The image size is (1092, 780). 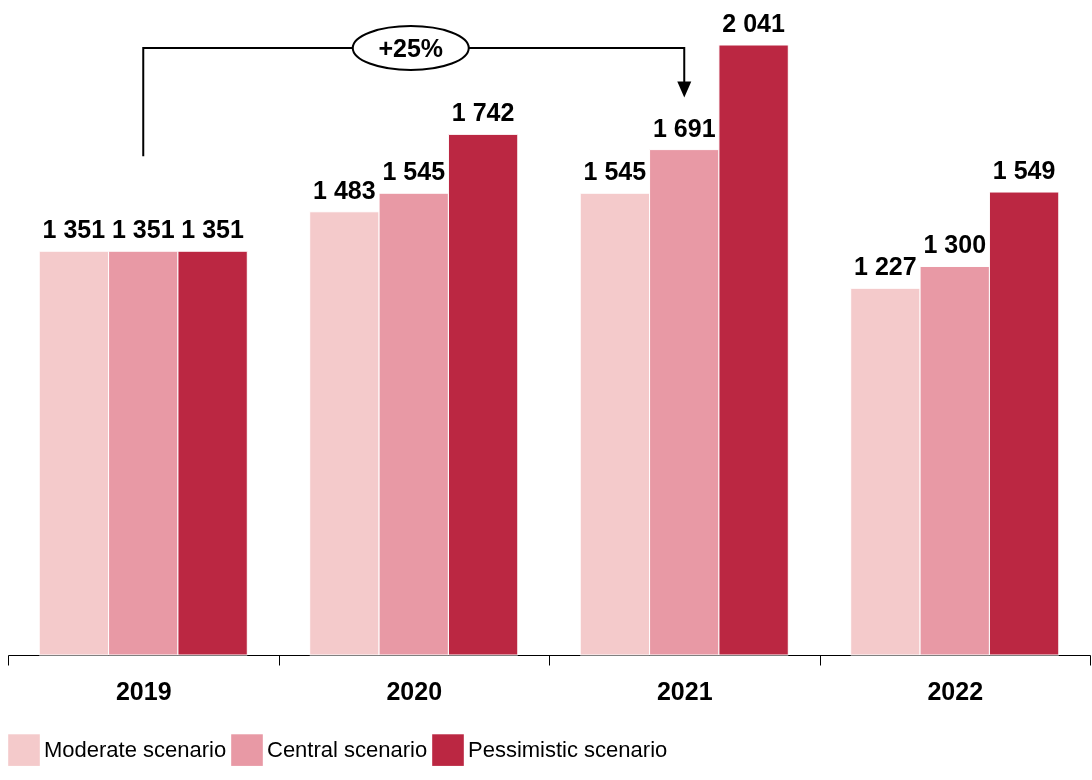 I want to click on data-label: 2 041, so click(x=753, y=23).